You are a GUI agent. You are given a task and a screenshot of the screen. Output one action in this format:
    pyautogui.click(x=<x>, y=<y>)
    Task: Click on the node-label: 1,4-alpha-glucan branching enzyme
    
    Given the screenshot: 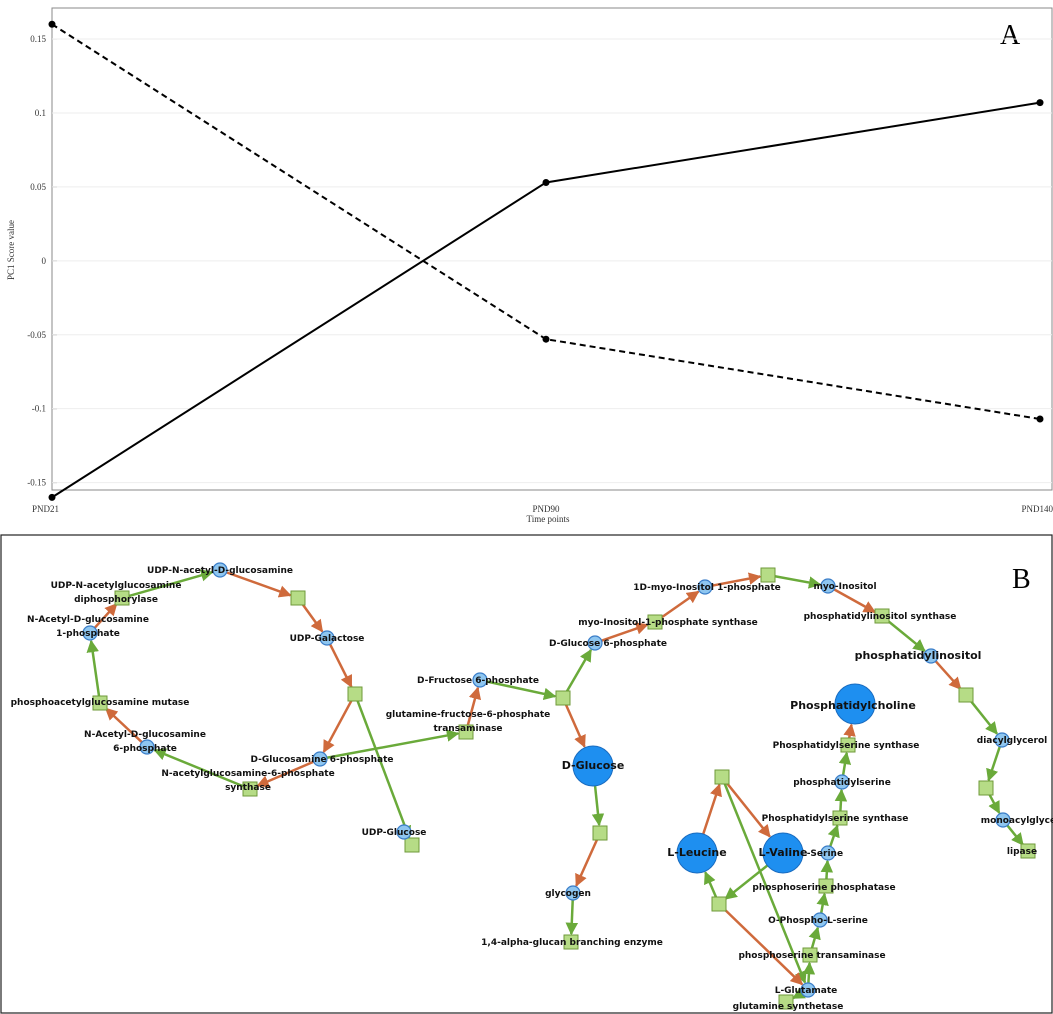 What is the action you would take?
    pyautogui.click(x=572, y=943)
    